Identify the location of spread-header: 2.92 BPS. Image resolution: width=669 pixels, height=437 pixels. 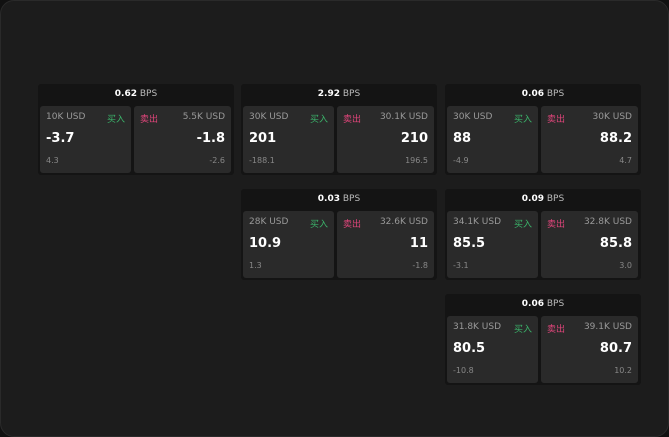
(339, 94).